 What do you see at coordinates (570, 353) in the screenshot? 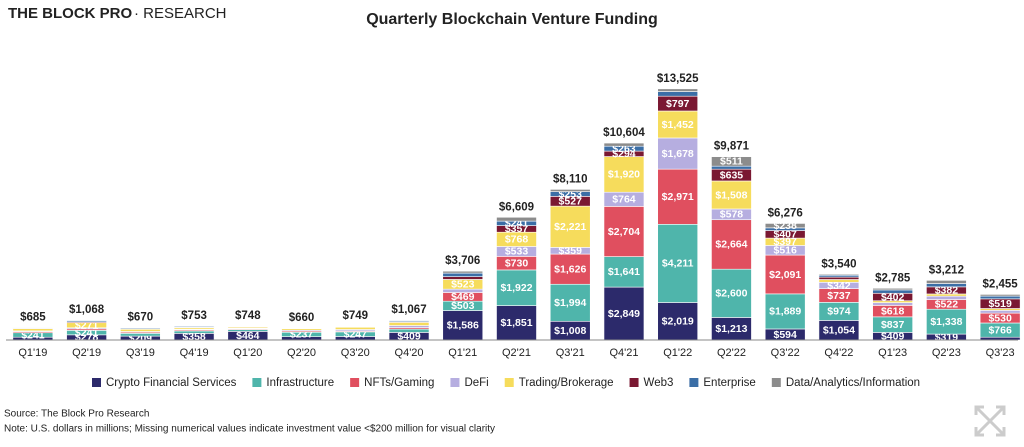
I see `x-tick-label: Q3'21` at bounding box center [570, 353].